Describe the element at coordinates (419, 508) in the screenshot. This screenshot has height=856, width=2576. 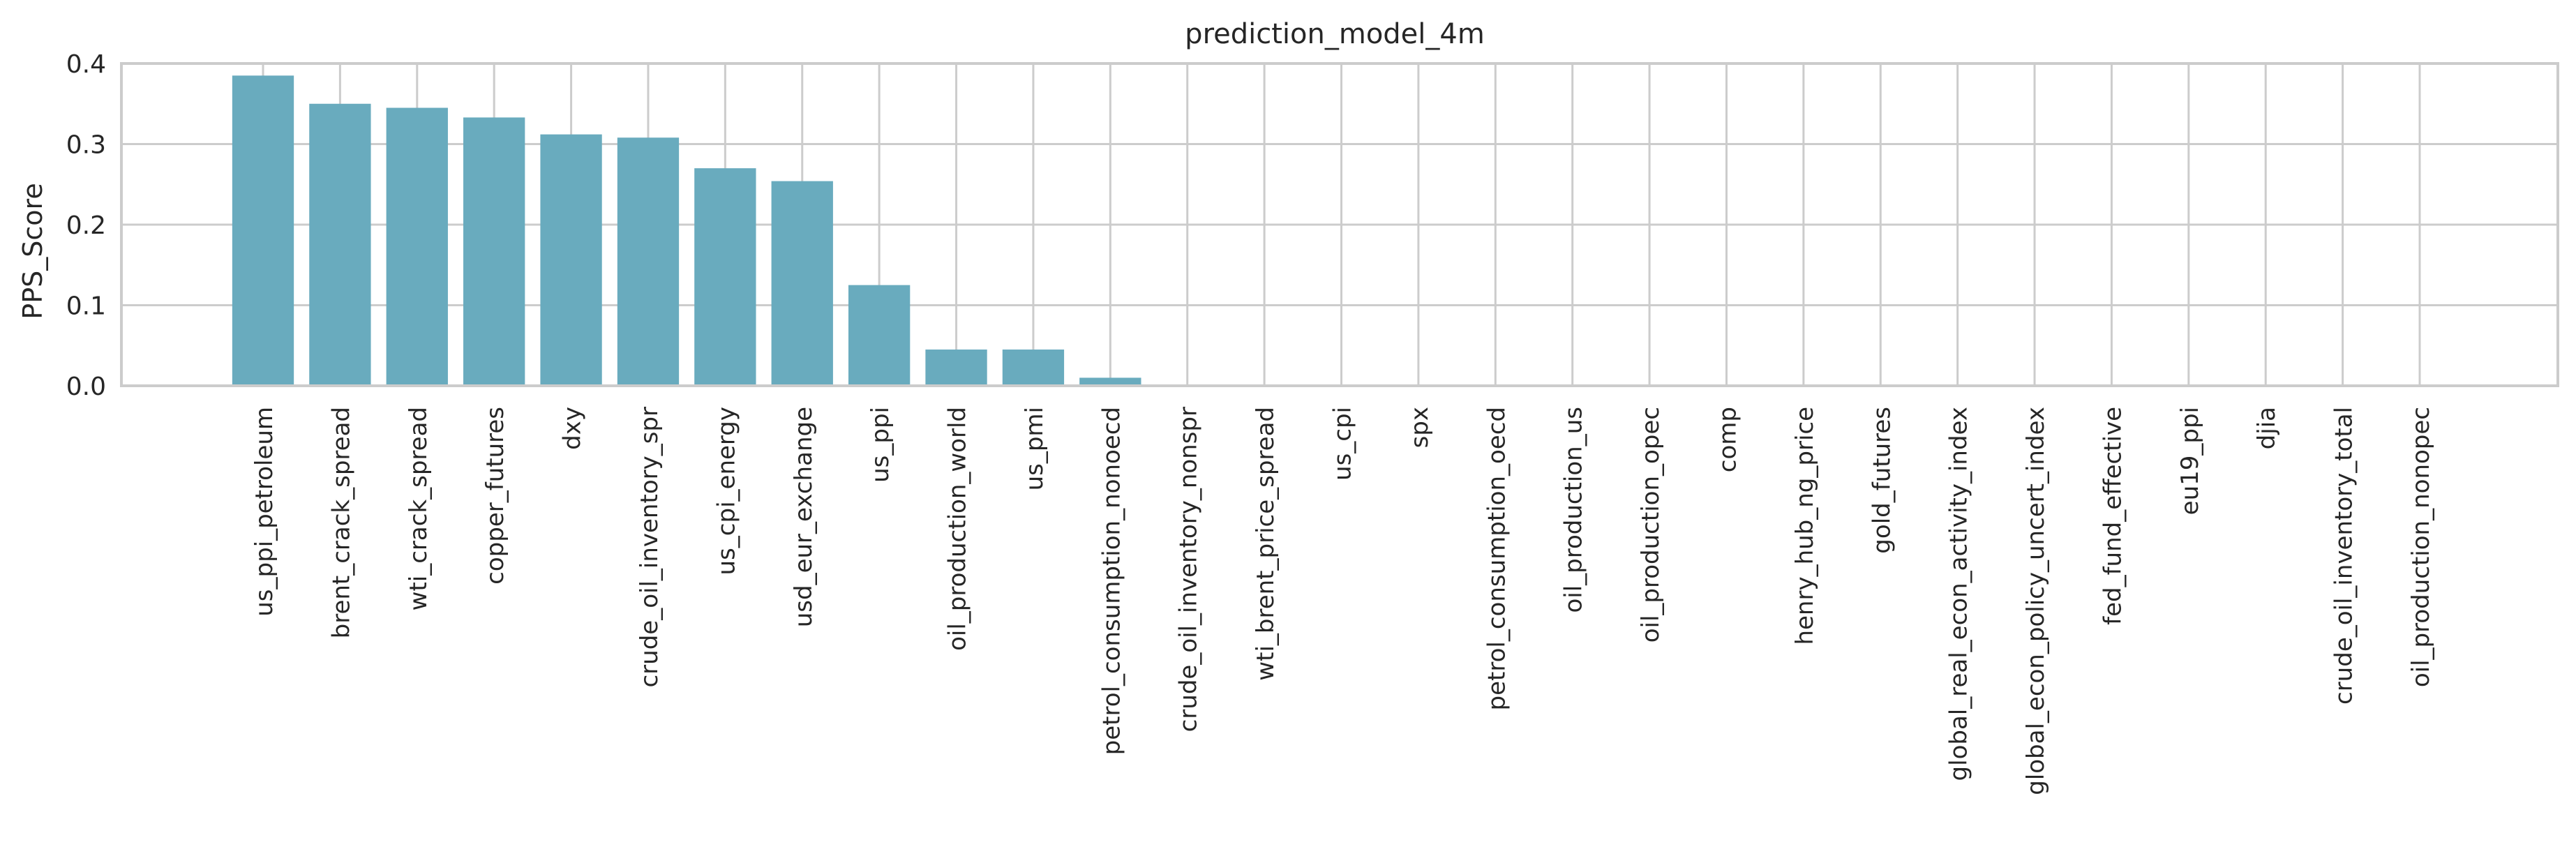
I see `x-tick-label: wti_crack_spread` at that location.